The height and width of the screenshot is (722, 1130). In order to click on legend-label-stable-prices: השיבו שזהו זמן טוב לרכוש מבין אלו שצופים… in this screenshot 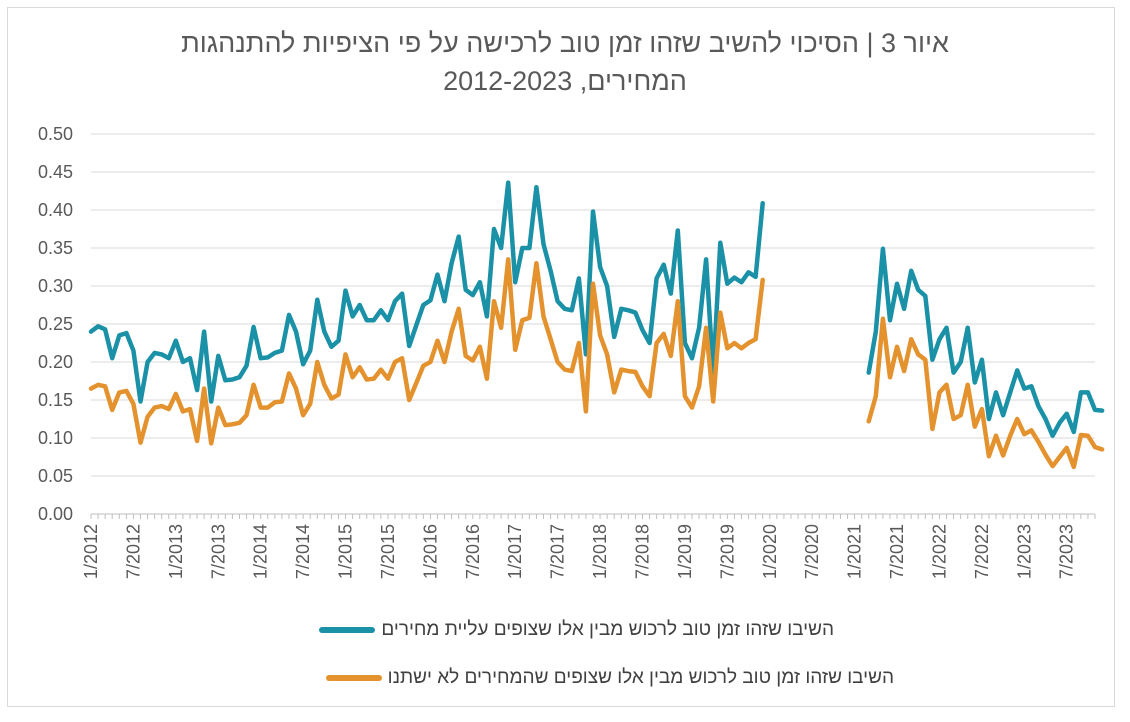, I will do `click(640, 677)`.